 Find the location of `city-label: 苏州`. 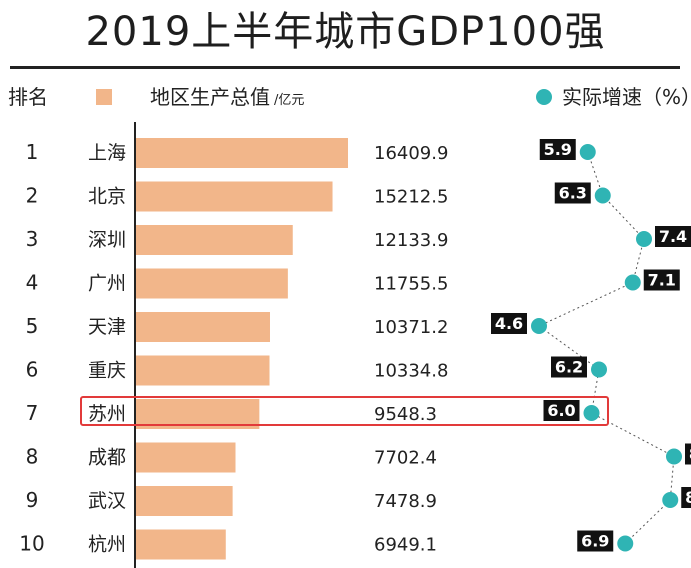

city-label: 苏州 is located at coordinates (107, 414).